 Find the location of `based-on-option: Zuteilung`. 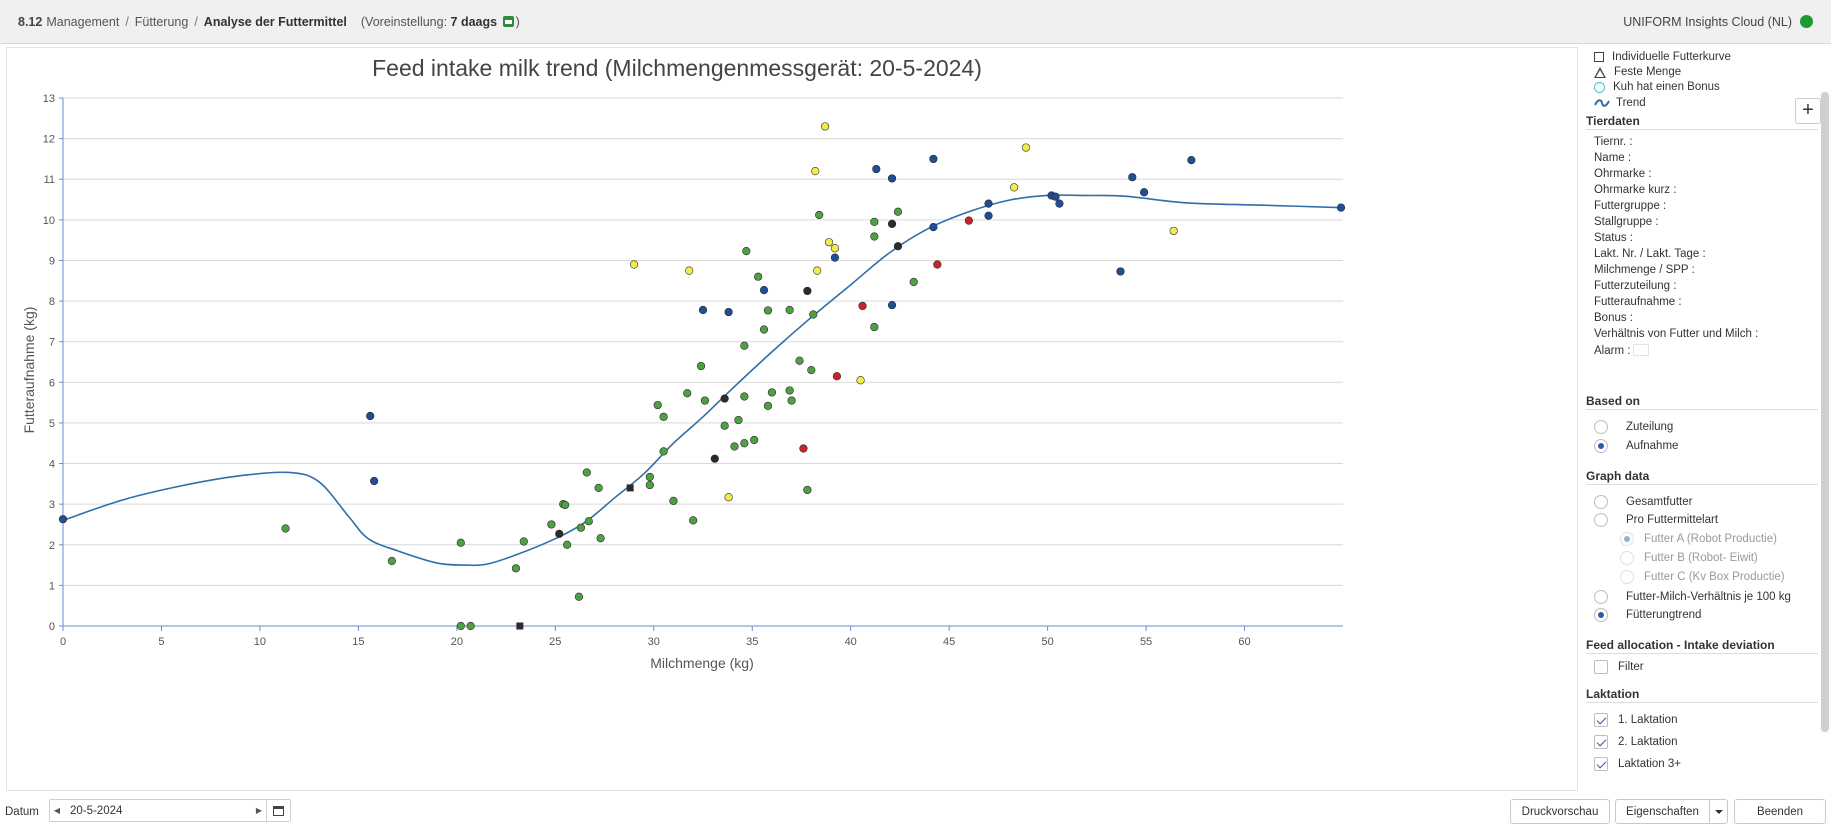

based-on-option: Zuteilung is located at coordinates (1633, 427).